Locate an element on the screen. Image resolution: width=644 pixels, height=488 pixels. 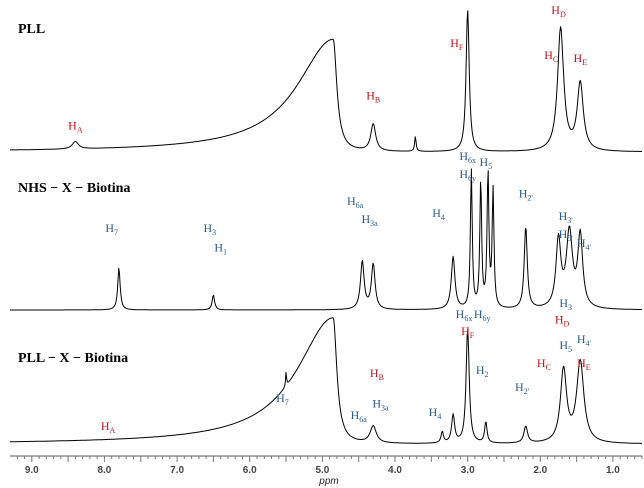
tick-label: 7.0 is located at coordinates (177, 470).